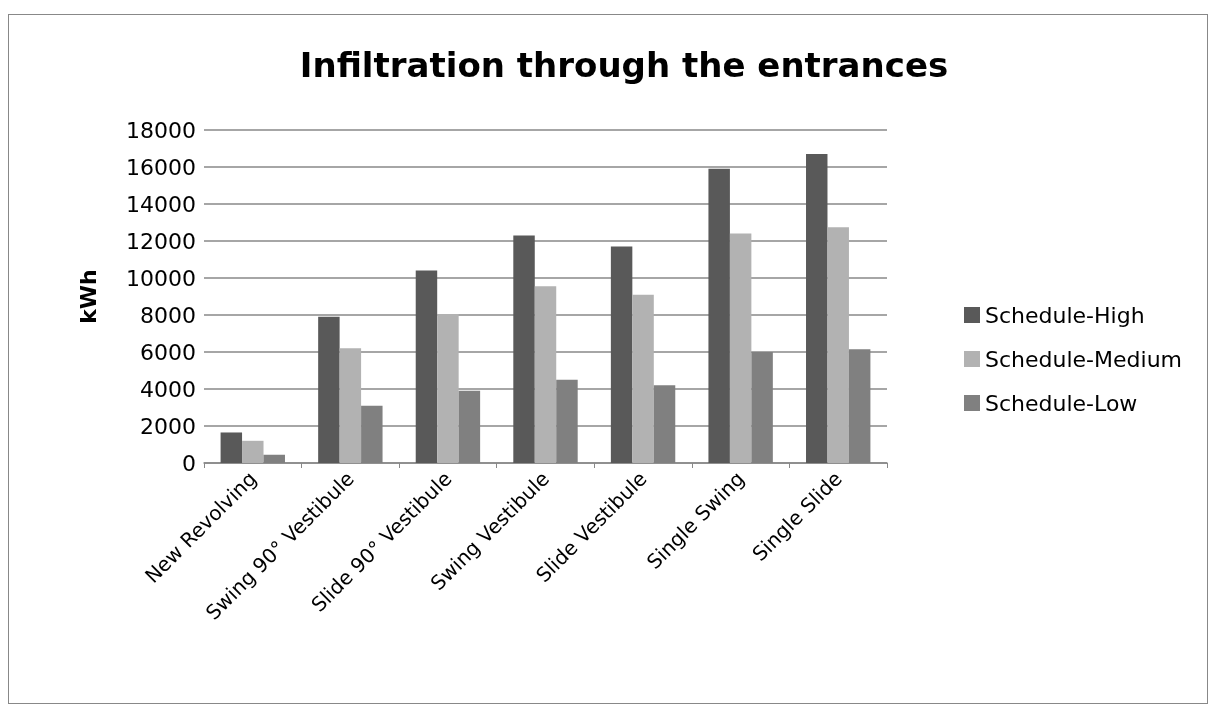 The image size is (1220, 715). What do you see at coordinates (624, 65) in the screenshot?
I see `chart-title: Infiltration through the entrances` at bounding box center [624, 65].